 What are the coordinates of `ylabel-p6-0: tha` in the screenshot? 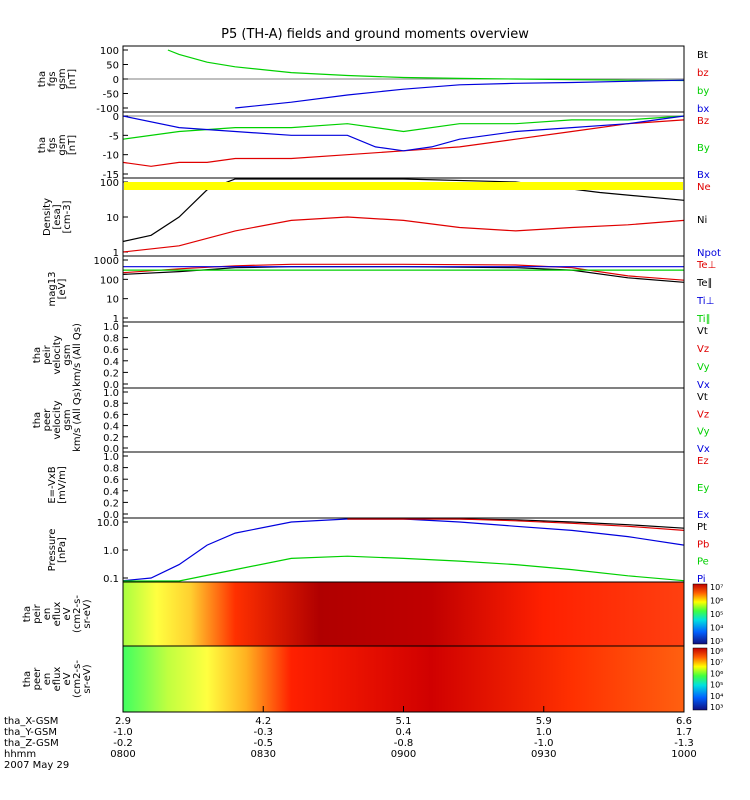 It's located at (37, 420).